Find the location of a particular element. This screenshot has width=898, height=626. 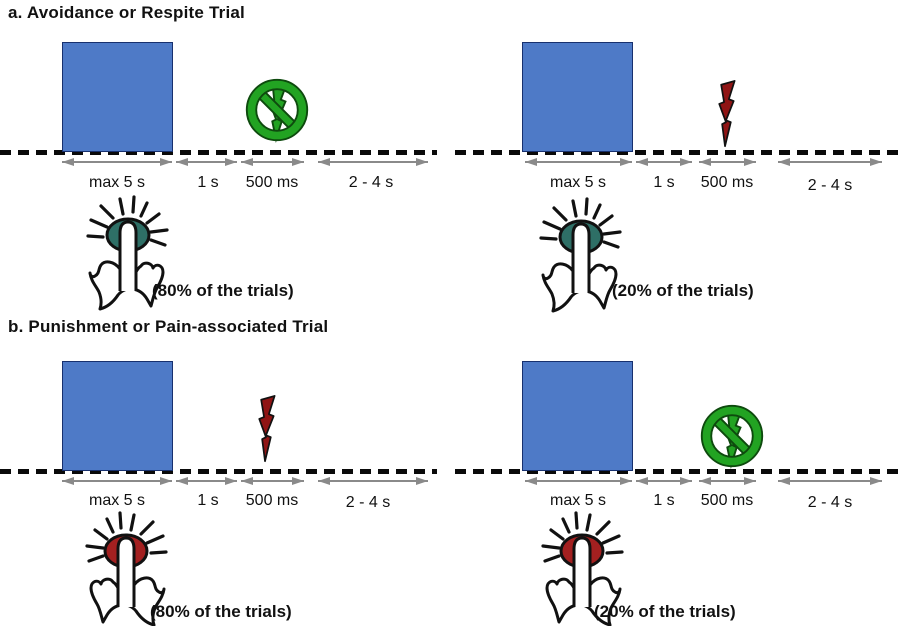

section-a-title: a. Avoidance or Respite Trial is located at coordinates (126, 12).